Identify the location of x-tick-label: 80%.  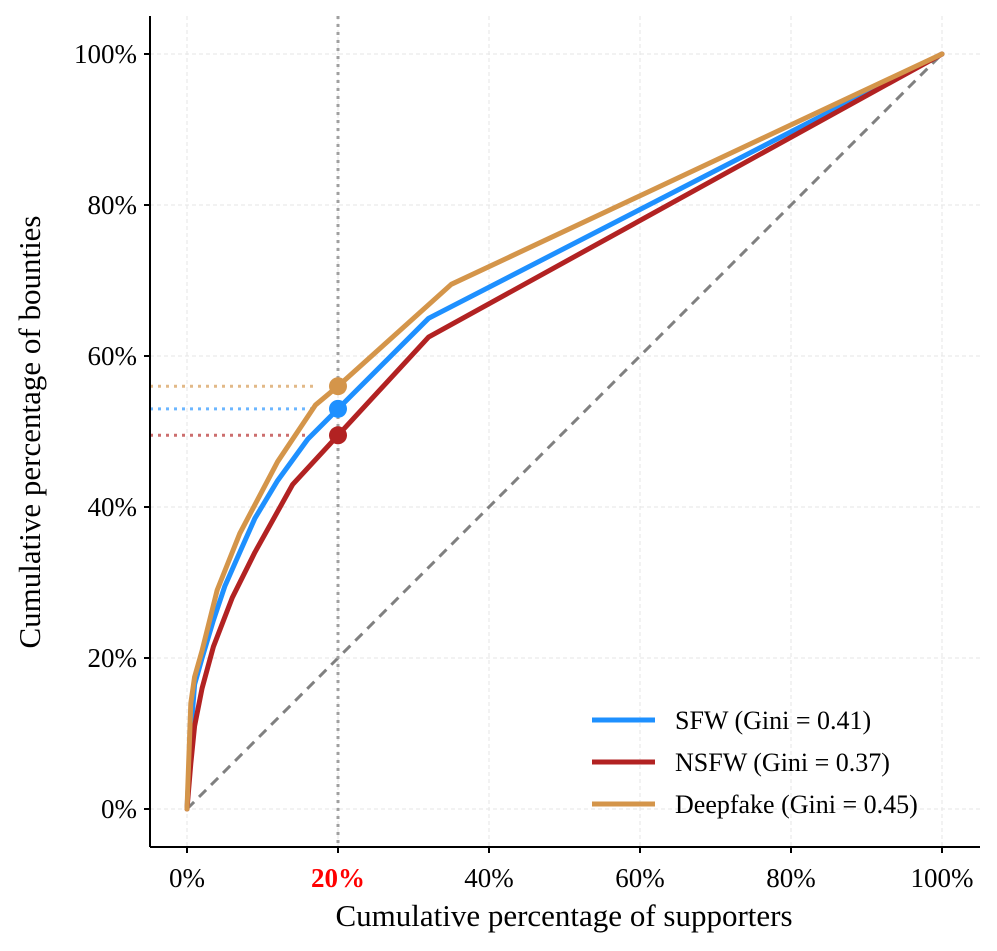
(791, 878).